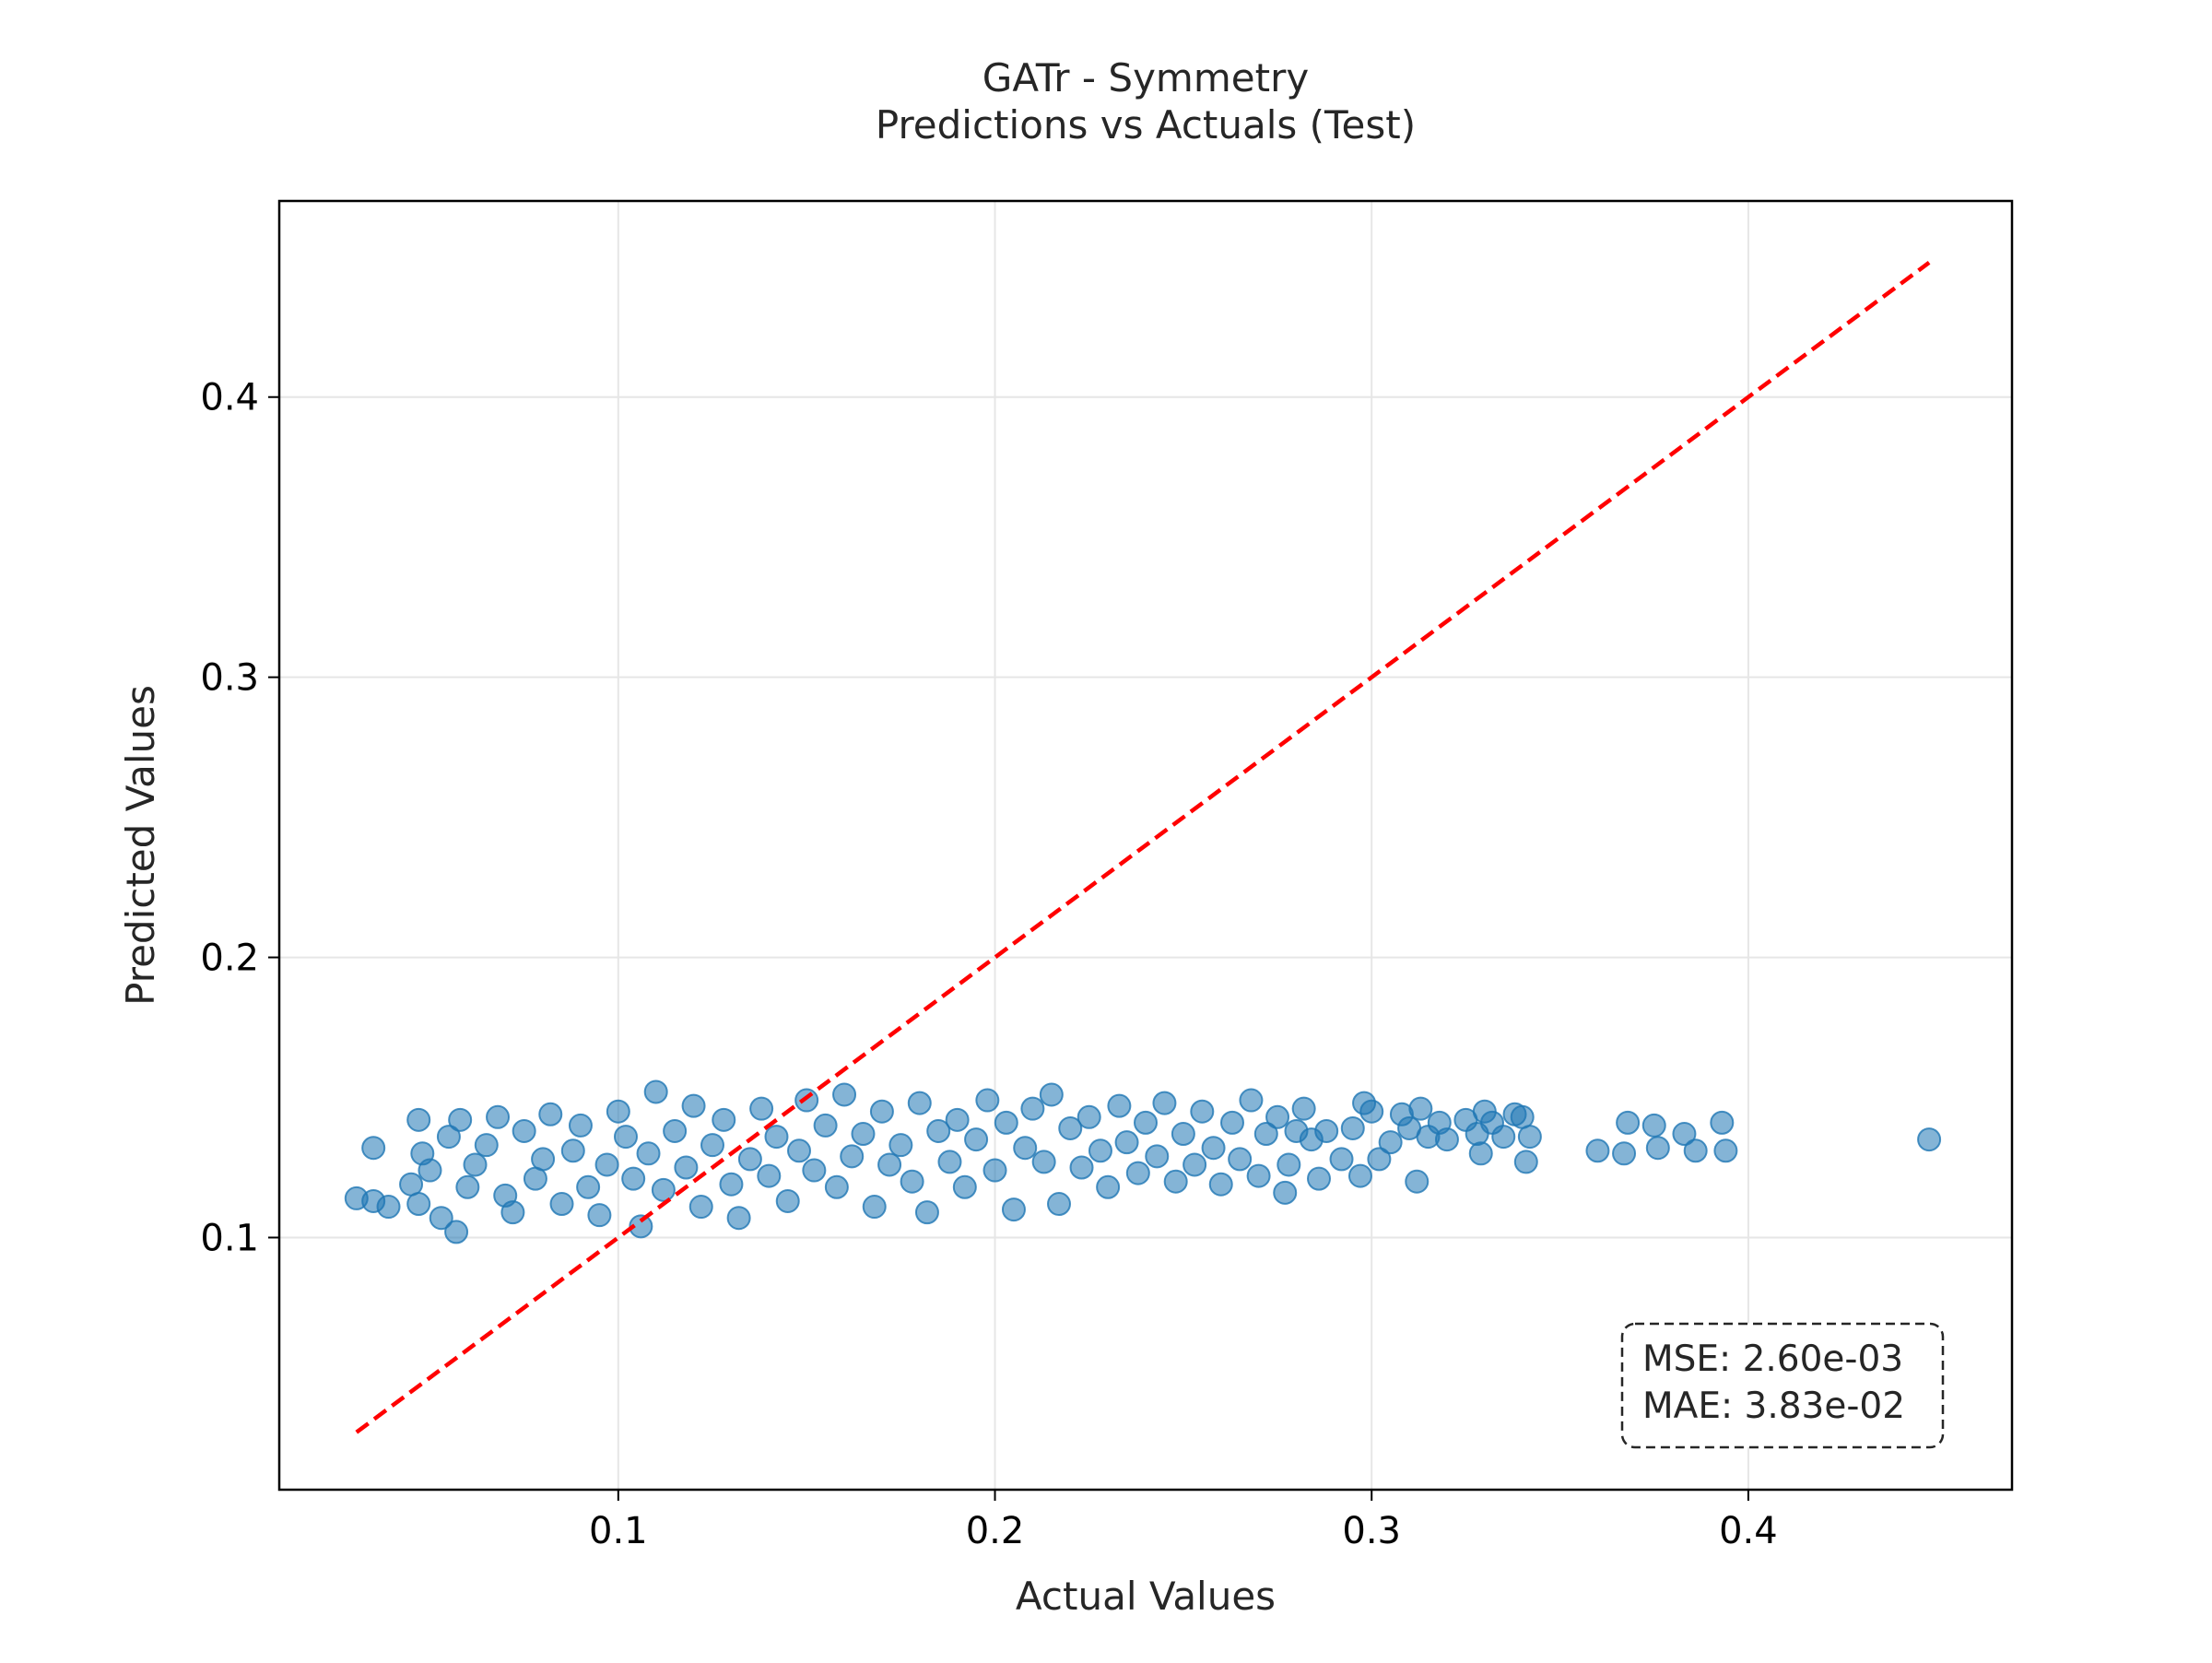  I want to click on y-tick-label-0: 0.1, so click(229, 1238).